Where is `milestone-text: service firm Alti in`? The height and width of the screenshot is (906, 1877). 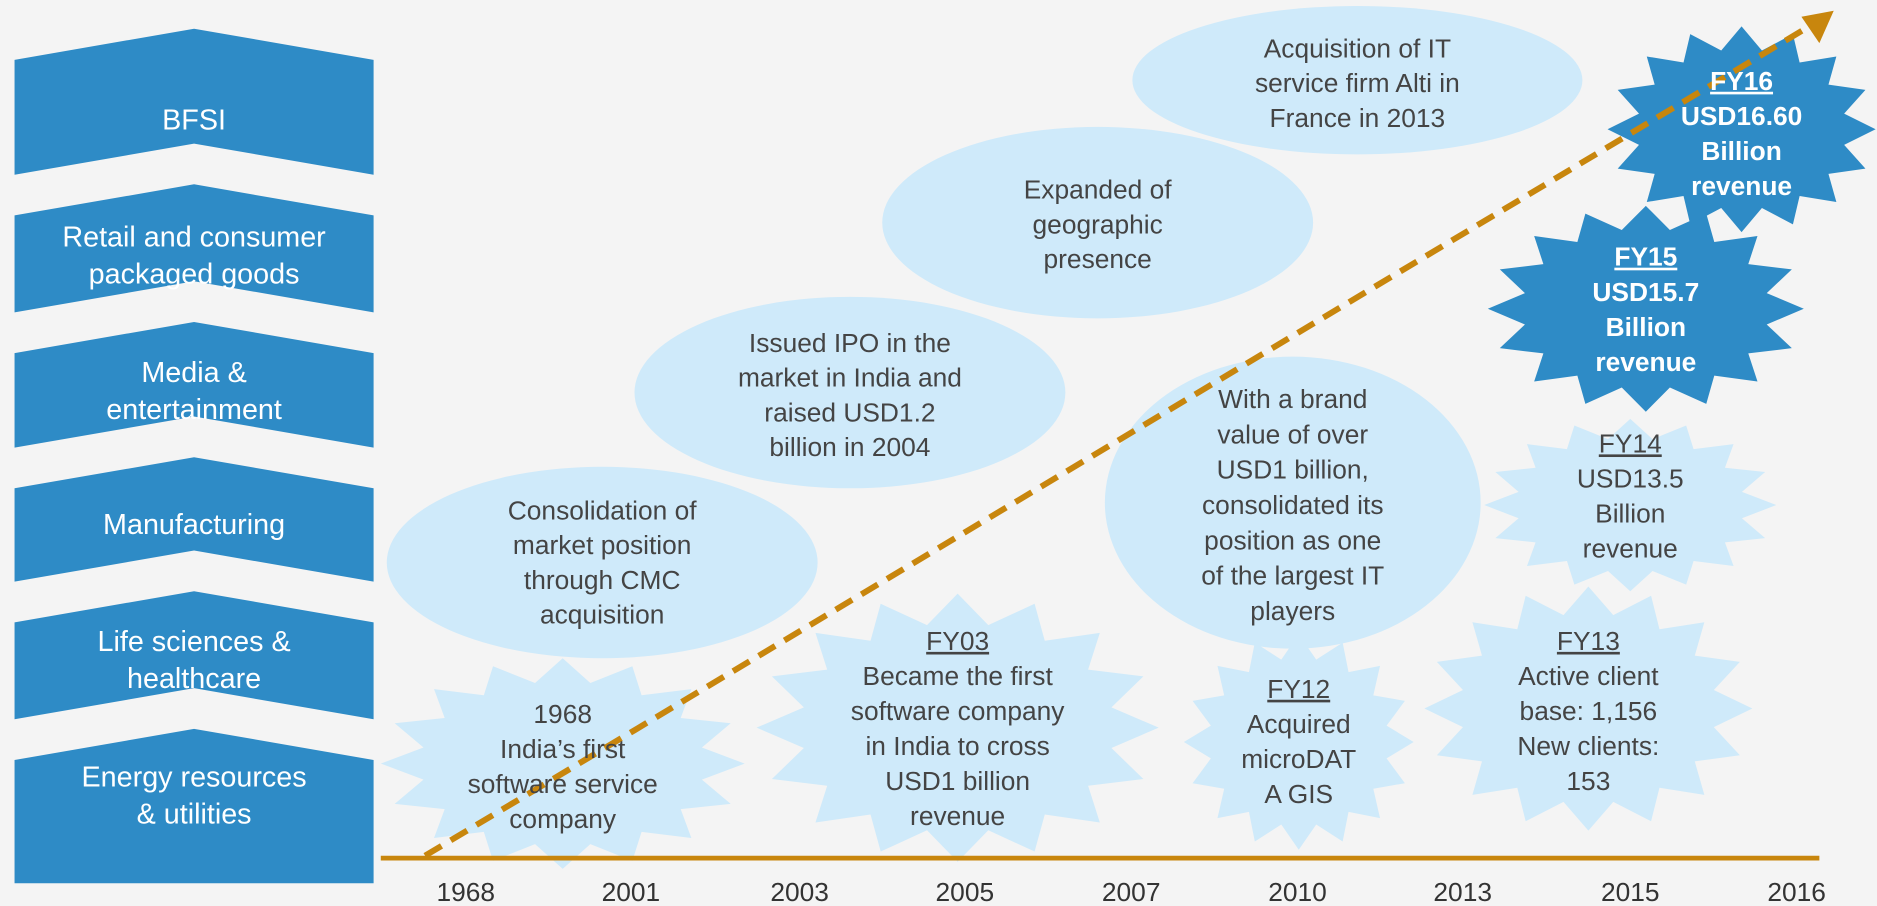
milestone-text: service firm Alti in is located at coordinates (1357, 83).